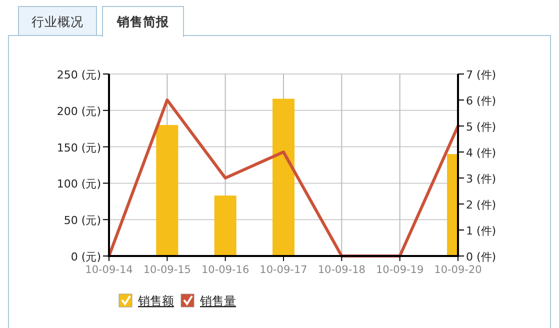 The height and width of the screenshot is (328, 559). What do you see at coordinates (82, 221) in the screenshot?
I see `y-tick-label: 50 (元)` at bounding box center [82, 221].